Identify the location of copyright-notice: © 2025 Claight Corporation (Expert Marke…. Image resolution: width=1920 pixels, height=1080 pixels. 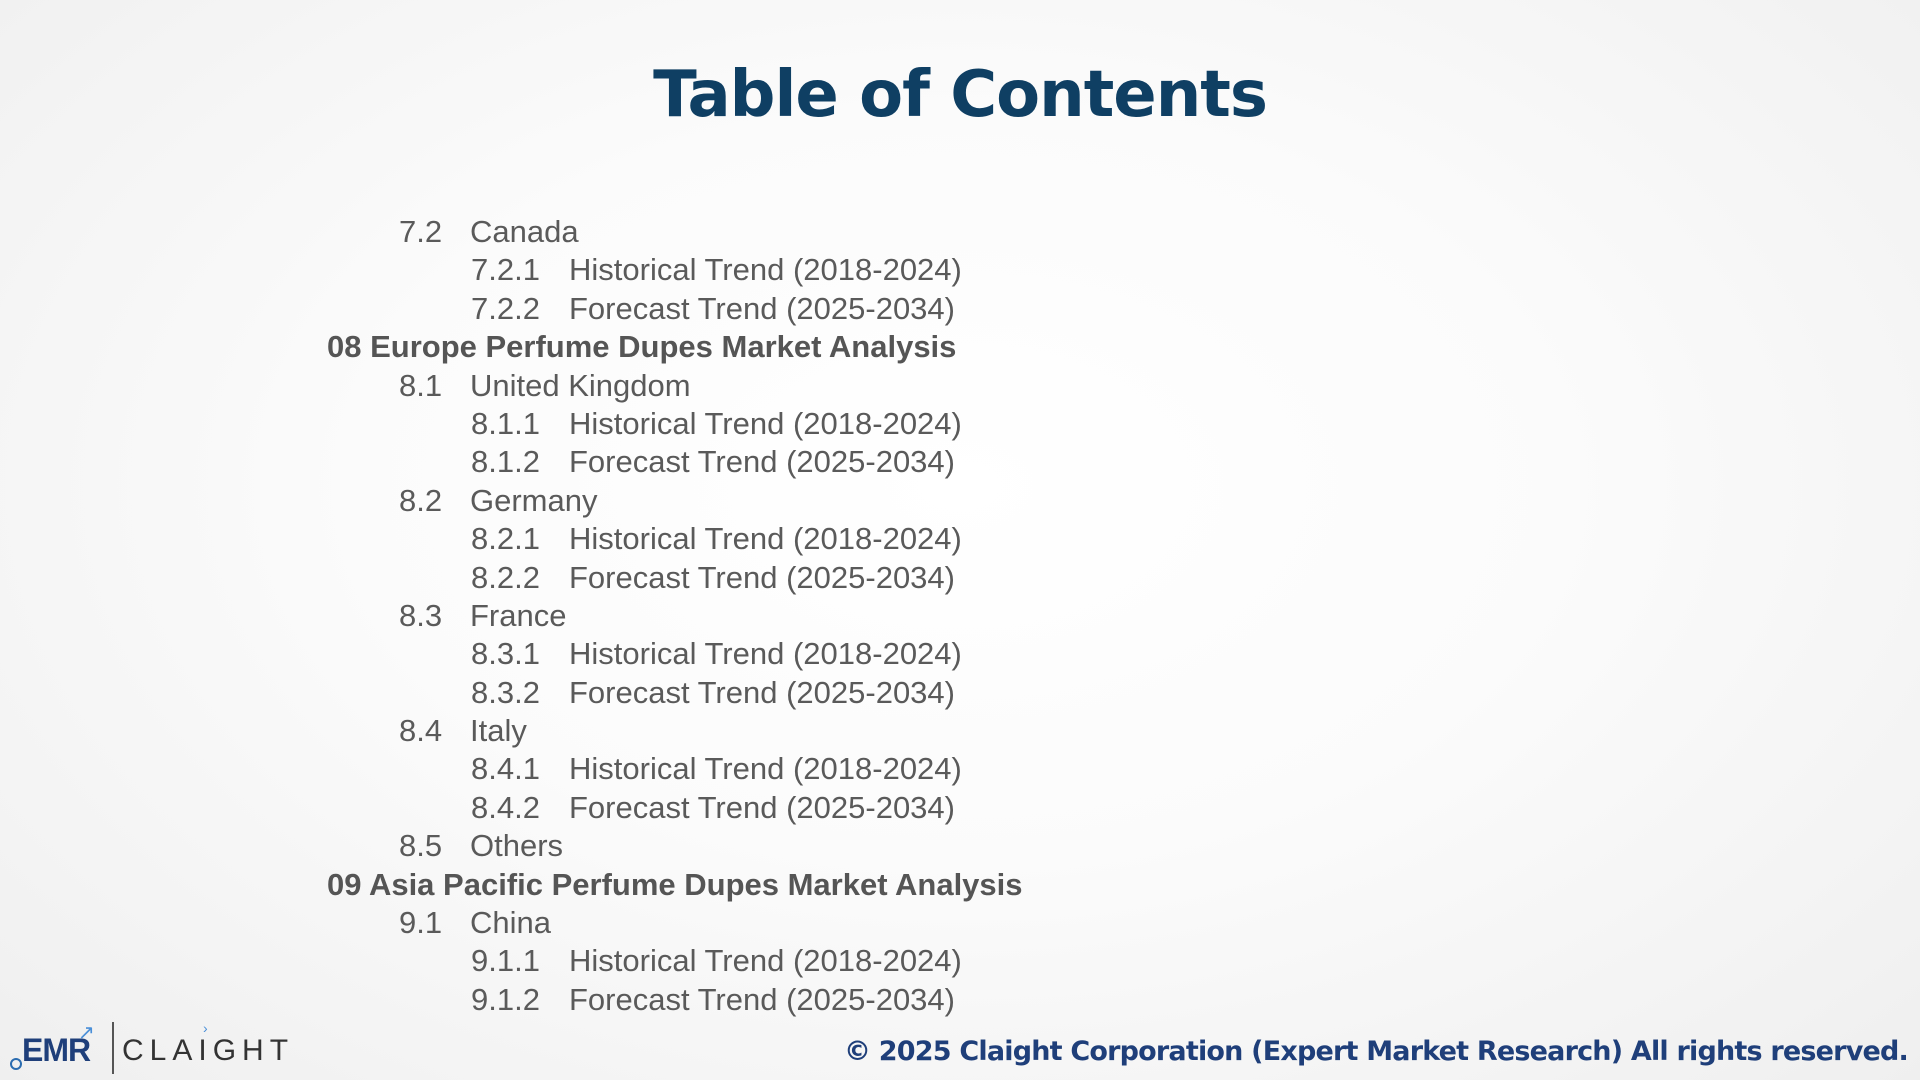
(1376, 1051).